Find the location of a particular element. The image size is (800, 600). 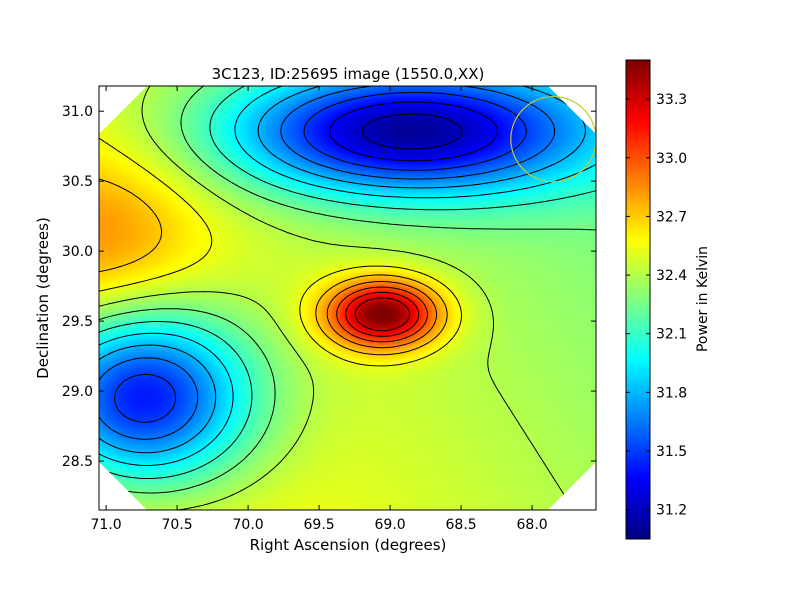

colorbar-tick-label: 32.4 is located at coordinates (671, 276).